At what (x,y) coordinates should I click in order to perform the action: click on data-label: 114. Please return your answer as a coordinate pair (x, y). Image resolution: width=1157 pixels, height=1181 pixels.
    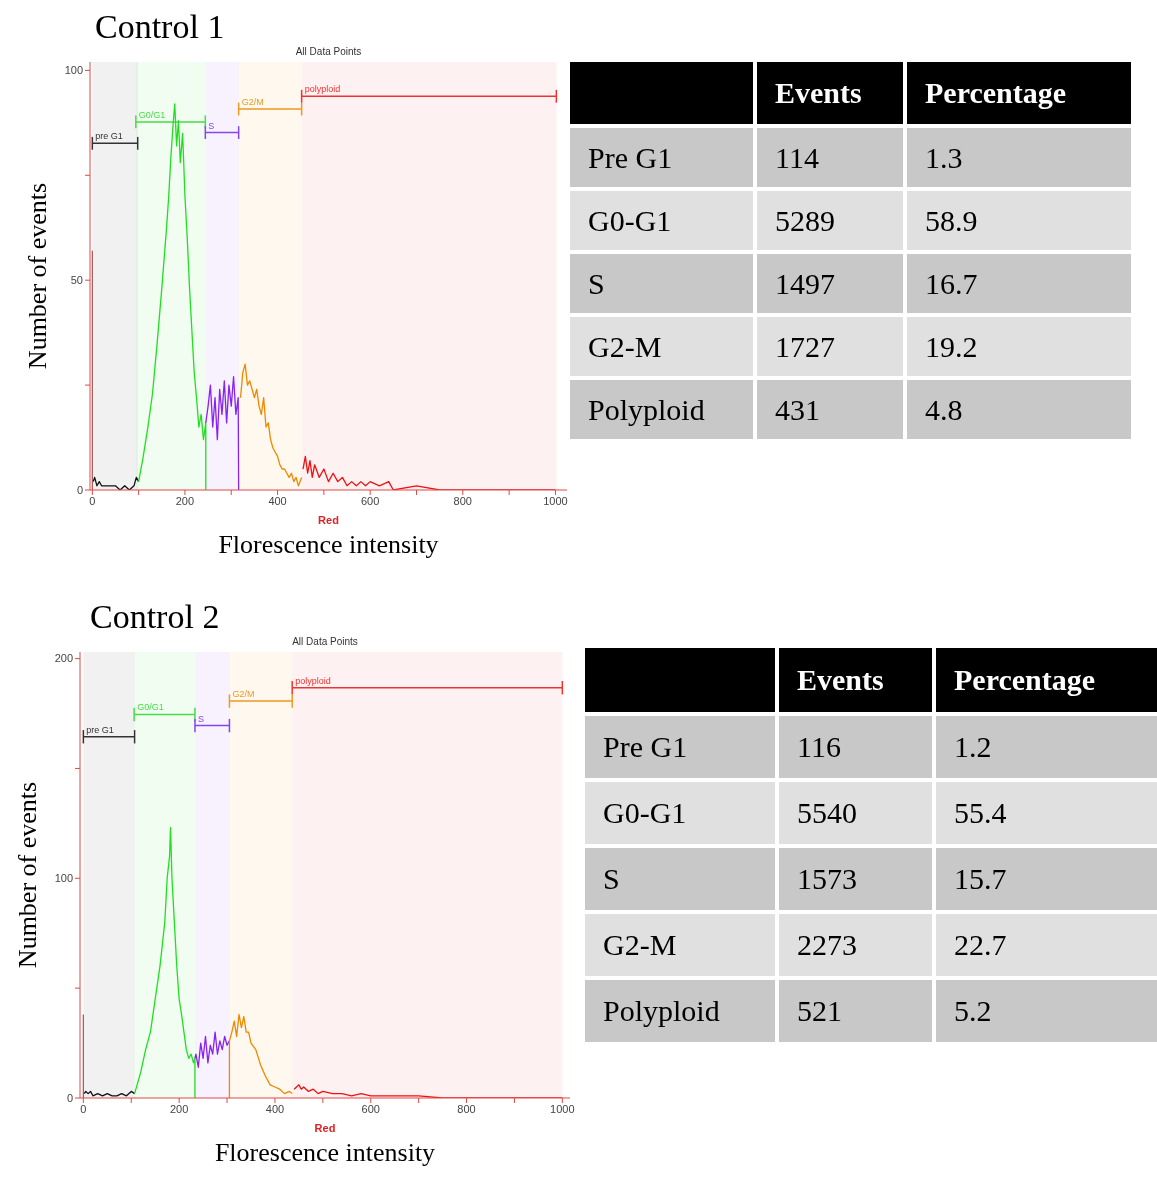
    Looking at the image, I should click on (830, 157).